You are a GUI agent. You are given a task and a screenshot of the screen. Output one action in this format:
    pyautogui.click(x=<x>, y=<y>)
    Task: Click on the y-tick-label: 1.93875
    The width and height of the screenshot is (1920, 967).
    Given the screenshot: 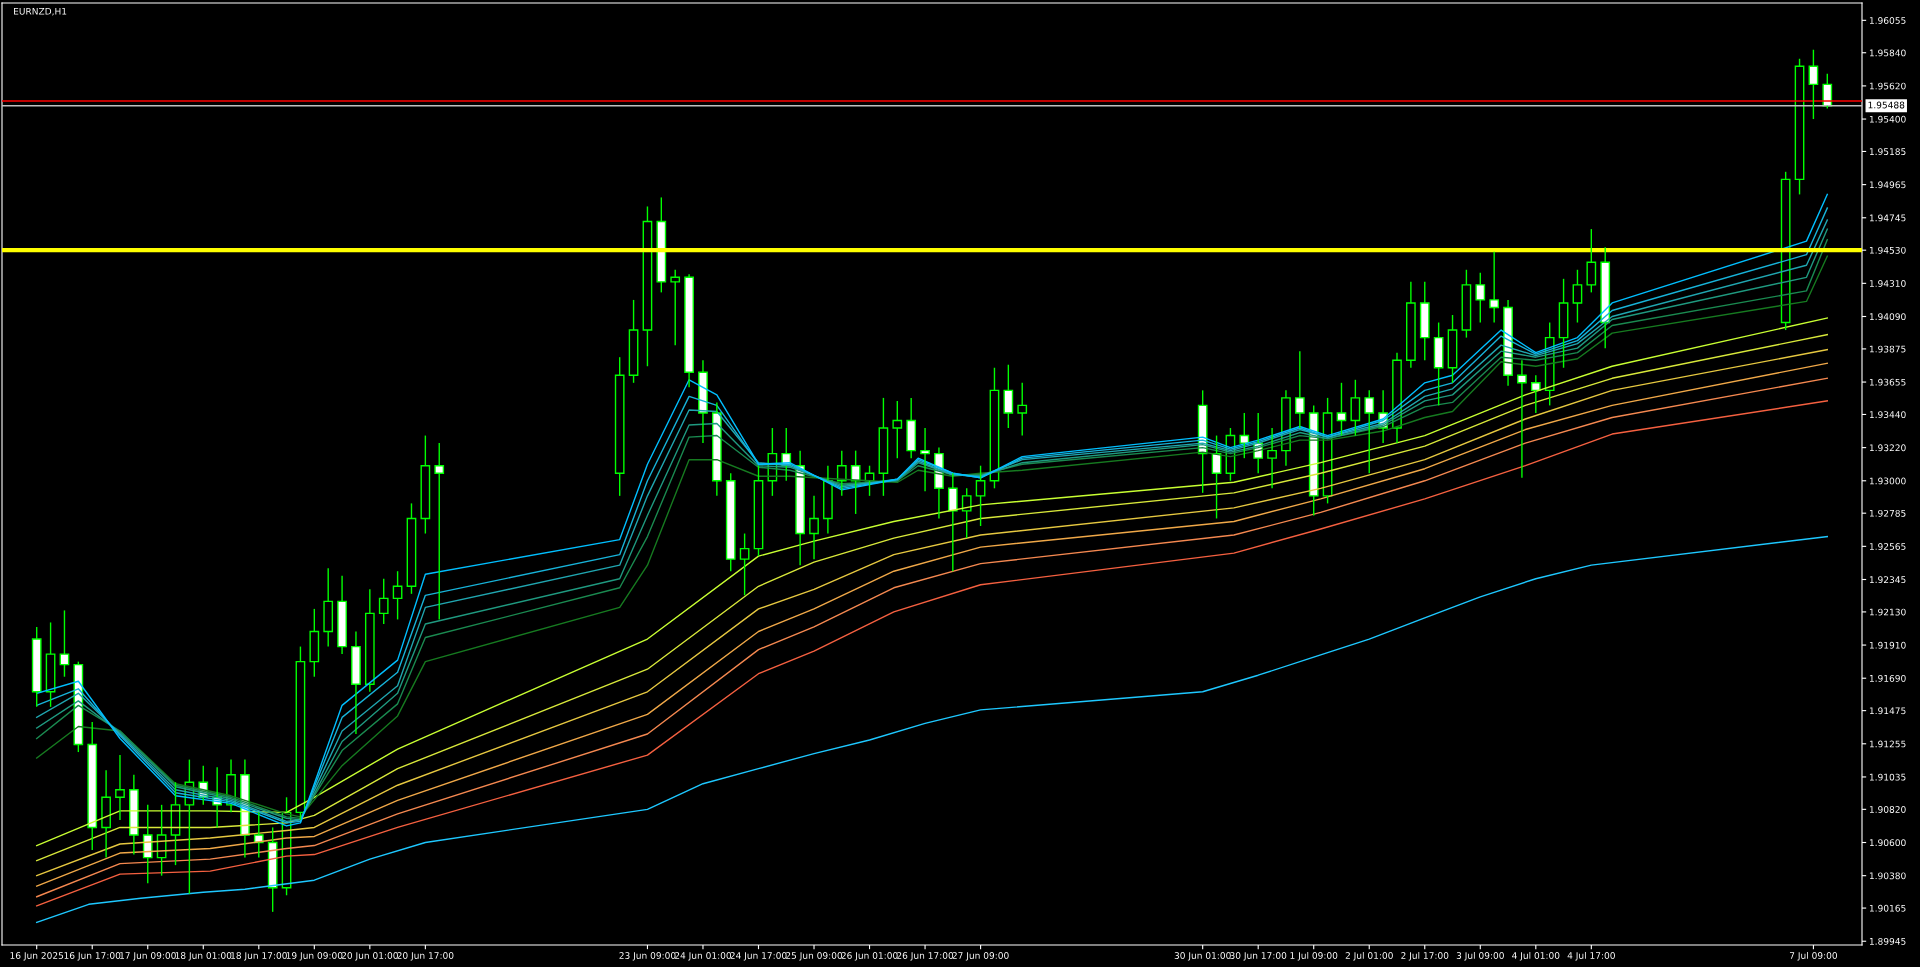 What is the action you would take?
    pyautogui.click(x=1887, y=349)
    